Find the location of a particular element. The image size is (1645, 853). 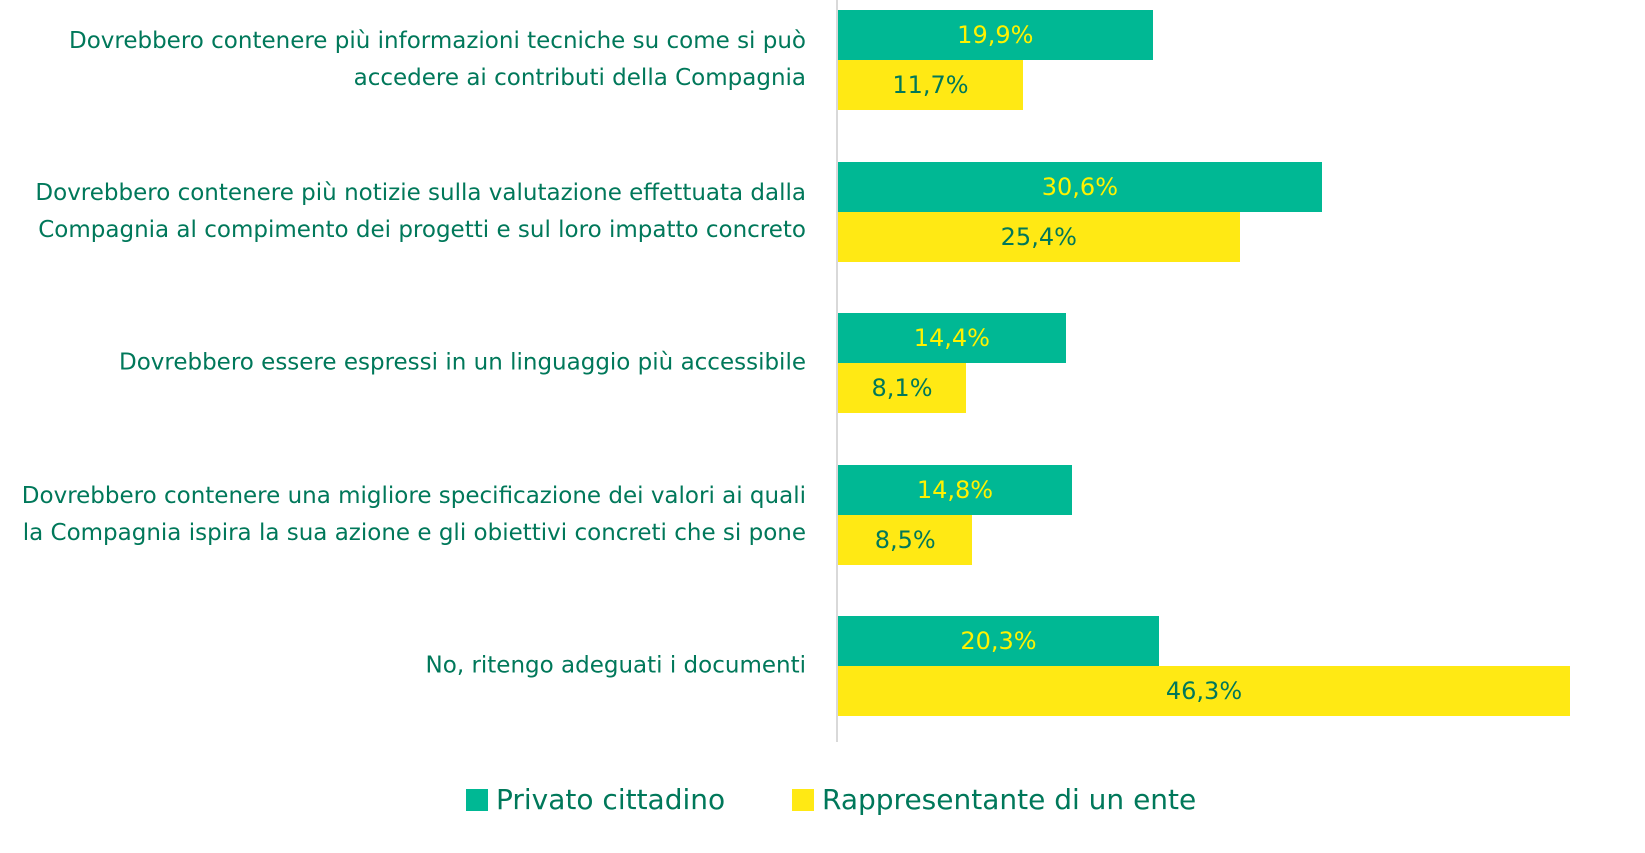

bar: 8,5% is located at coordinates (905, 539).